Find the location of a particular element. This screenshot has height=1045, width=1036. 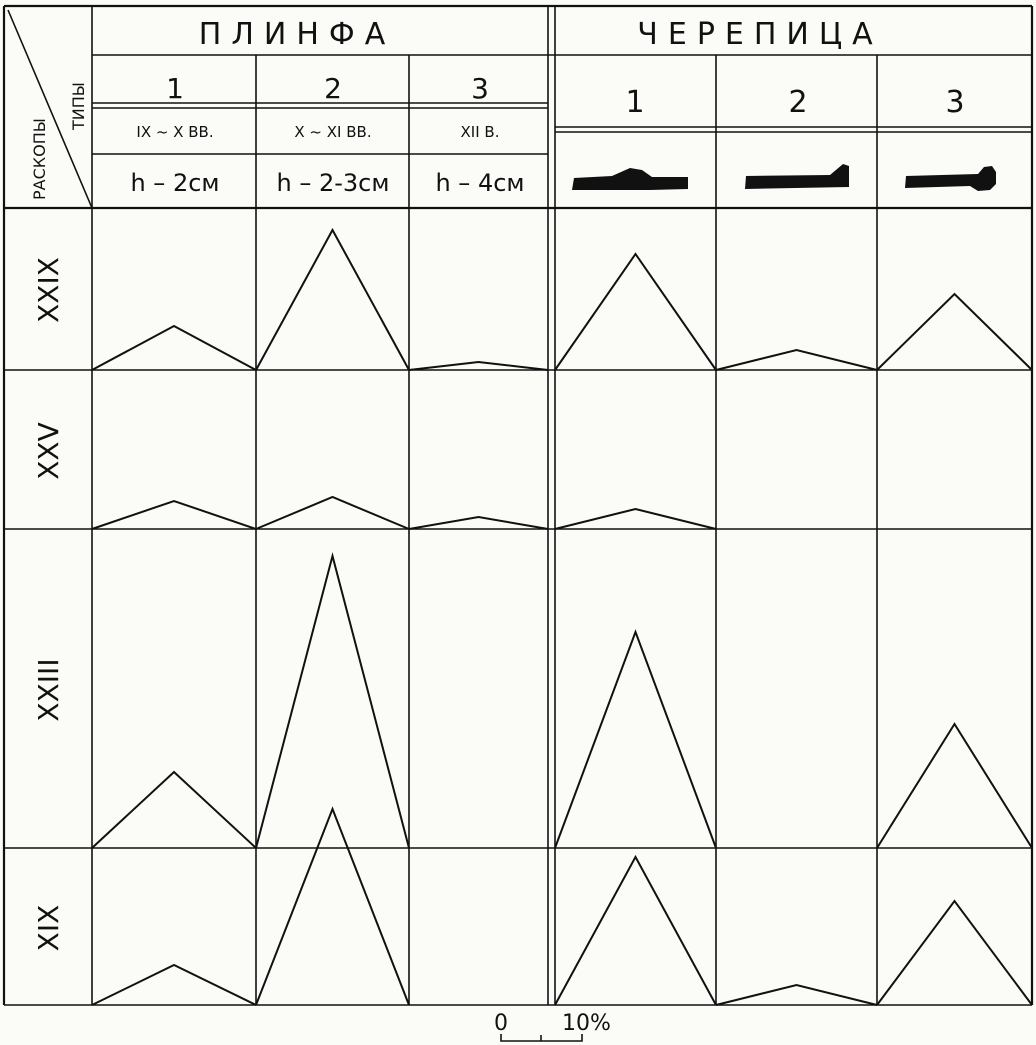

plinfa-type-2-height: h – 2-3см is located at coordinates (333, 183).